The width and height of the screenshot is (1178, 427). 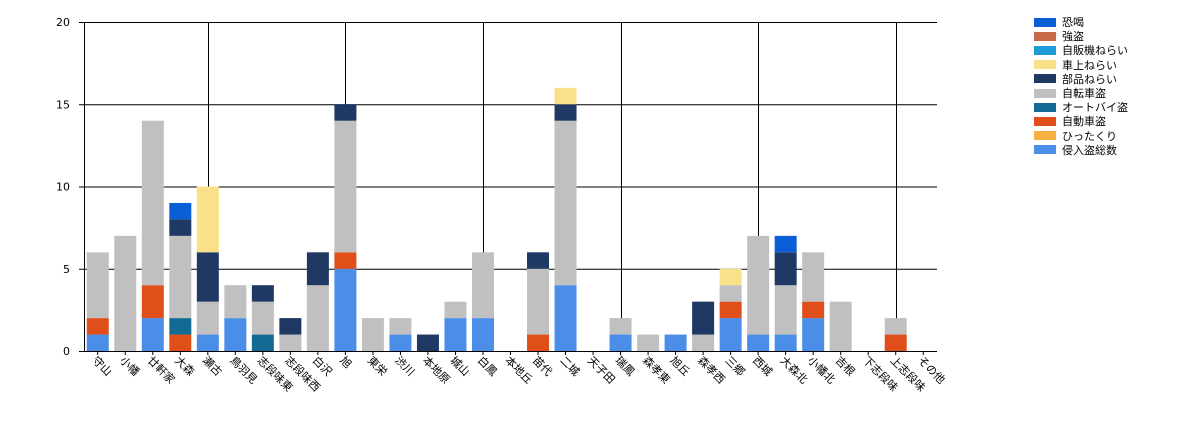 I want to click on x-category-label: 天子田, so click(x=601, y=370).